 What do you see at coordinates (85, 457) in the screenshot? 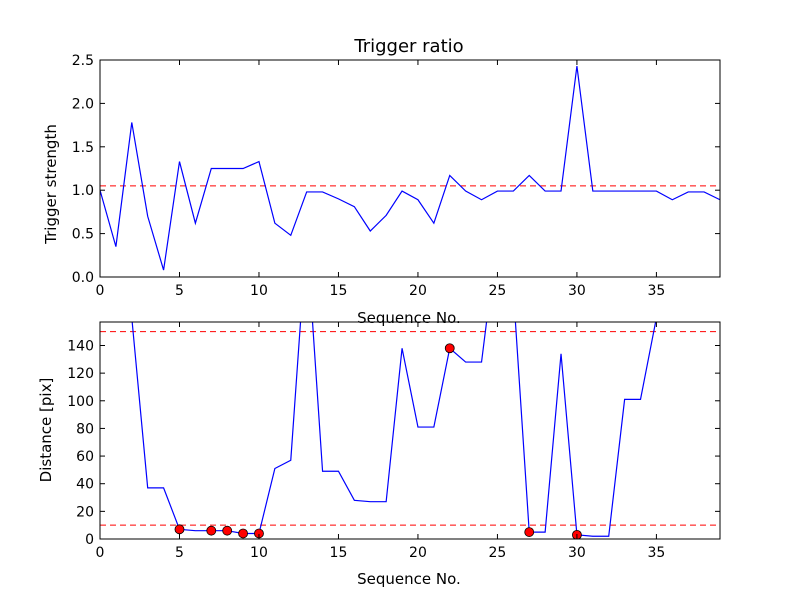
I see `y-tick-label: 60` at bounding box center [85, 457].